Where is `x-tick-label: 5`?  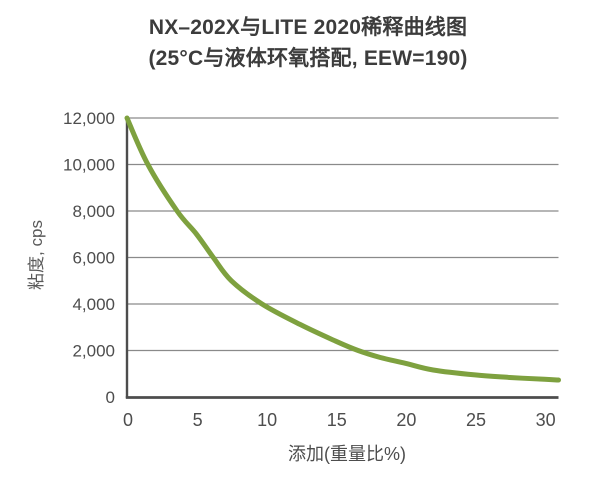
x-tick-label: 5 is located at coordinates (198, 420).